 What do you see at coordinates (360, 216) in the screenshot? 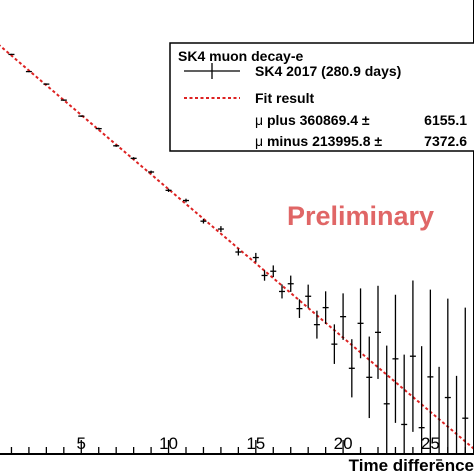
I see `preliminary-annotation: Preliminary` at bounding box center [360, 216].